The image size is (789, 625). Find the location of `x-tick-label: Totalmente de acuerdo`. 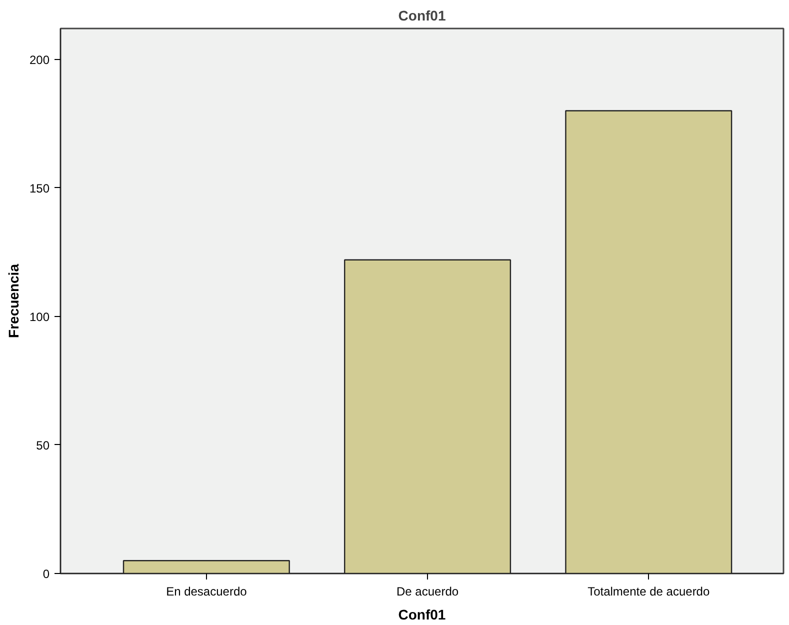

x-tick-label: Totalmente de acuerdo is located at coordinates (649, 591).